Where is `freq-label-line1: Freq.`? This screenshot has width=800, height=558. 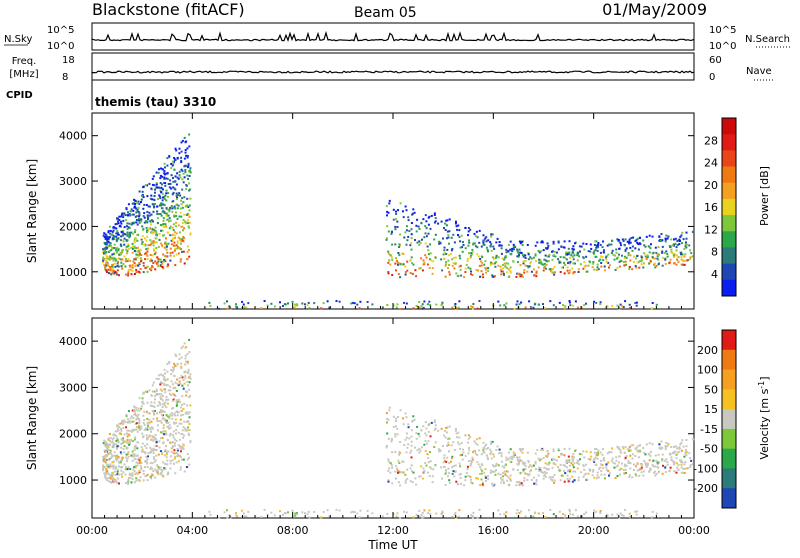 freq-label-line1: Freq. is located at coordinates (24, 61).